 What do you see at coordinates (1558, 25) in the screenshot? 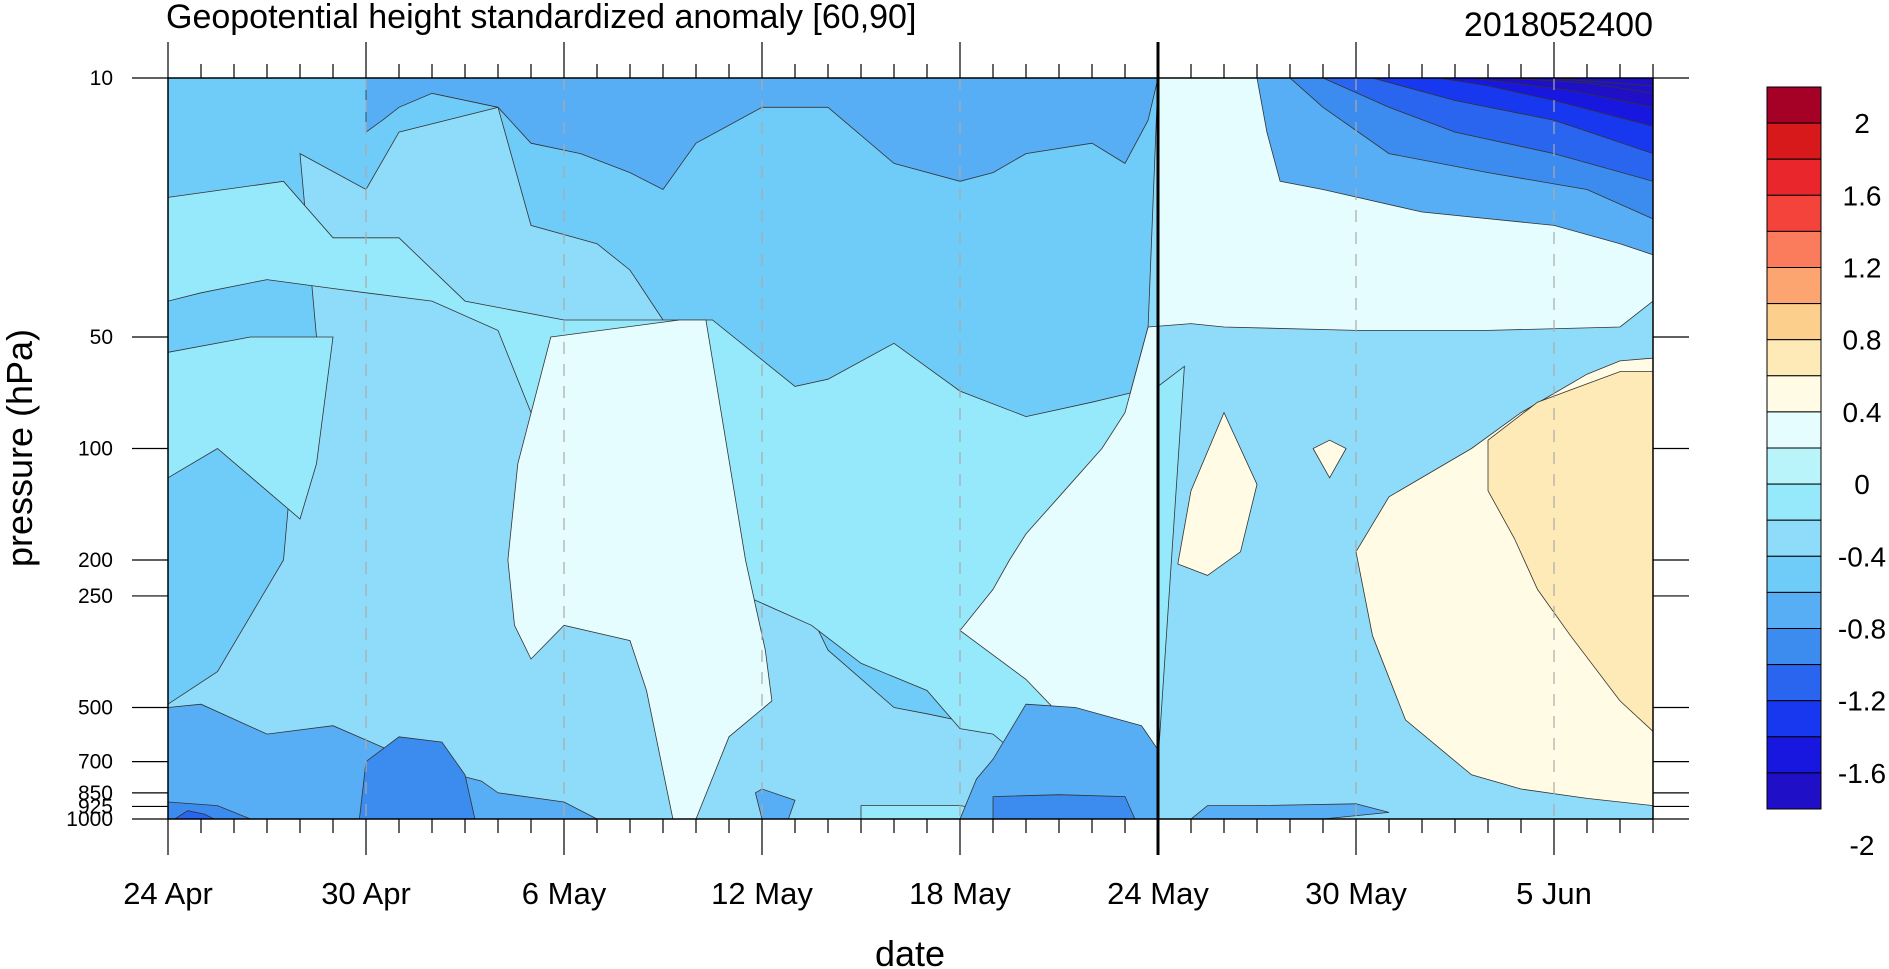
I see `chart-date-label: 2018052400` at bounding box center [1558, 25].